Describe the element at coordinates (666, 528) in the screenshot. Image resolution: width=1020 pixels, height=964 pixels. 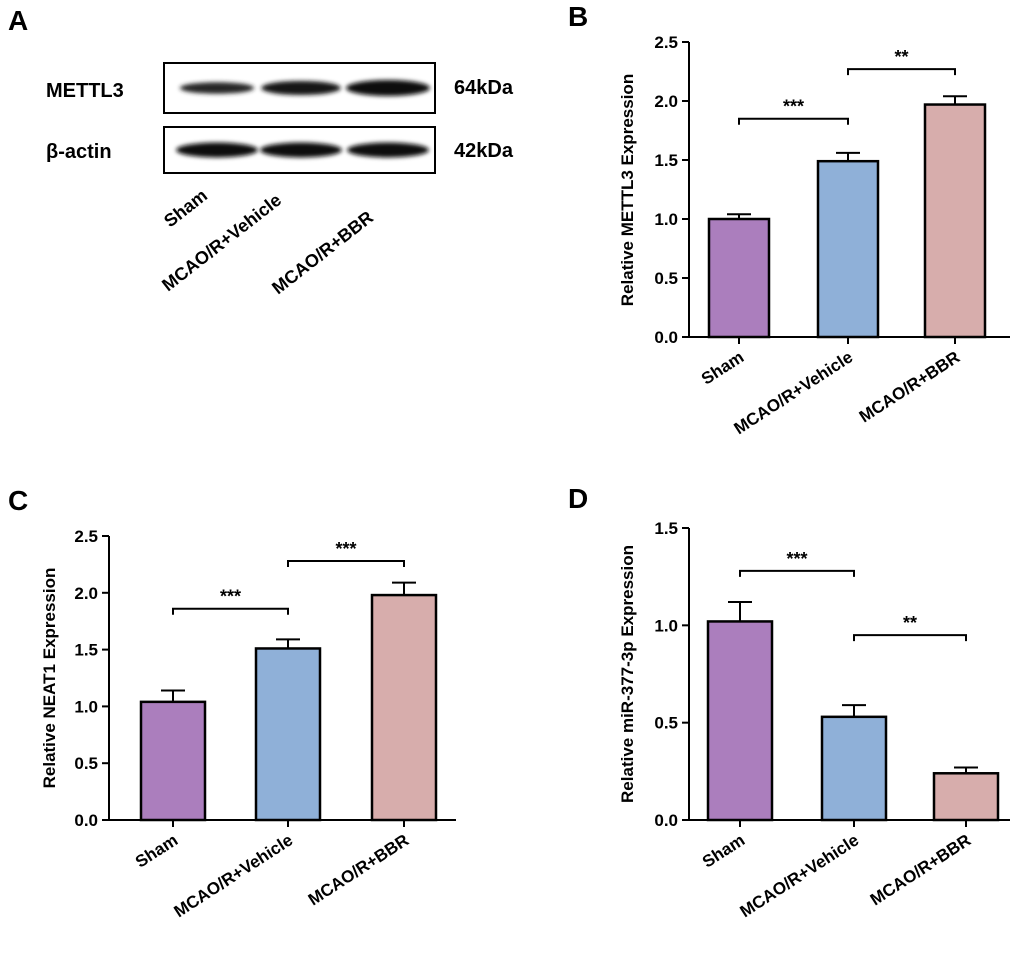
I see `y-tick-label-d-3: 1.5` at that location.